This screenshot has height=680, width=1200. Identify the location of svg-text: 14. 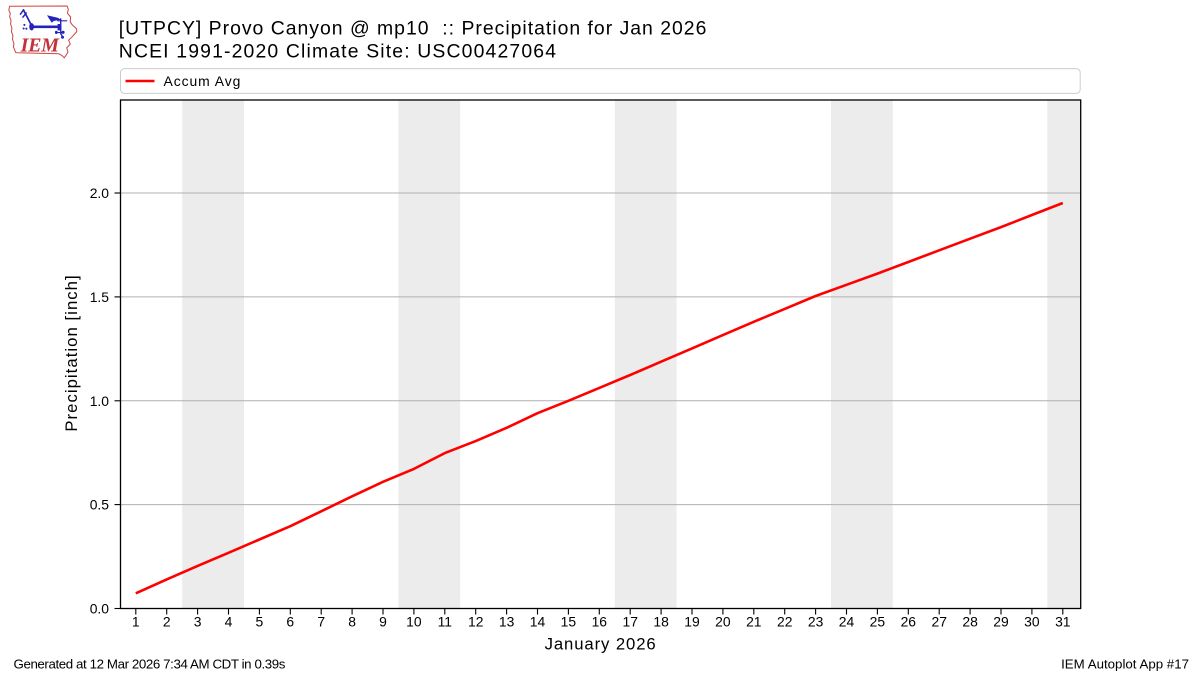
(538, 622).